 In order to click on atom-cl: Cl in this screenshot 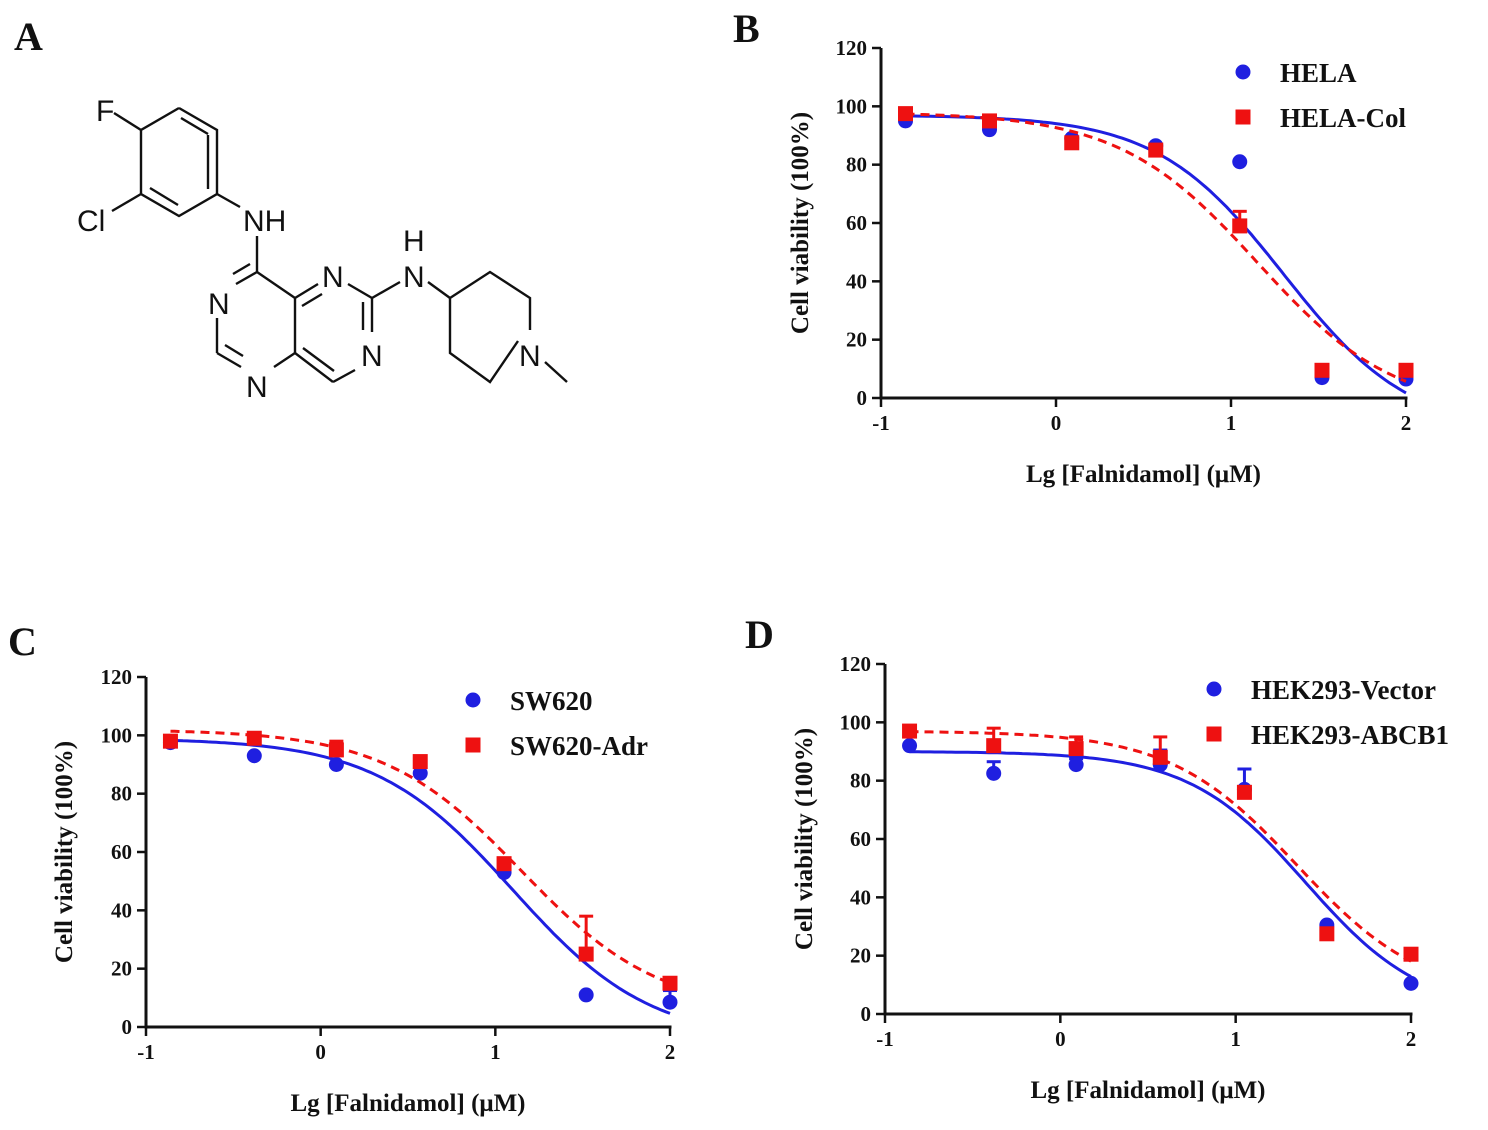, I will do `click(91, 221)`.